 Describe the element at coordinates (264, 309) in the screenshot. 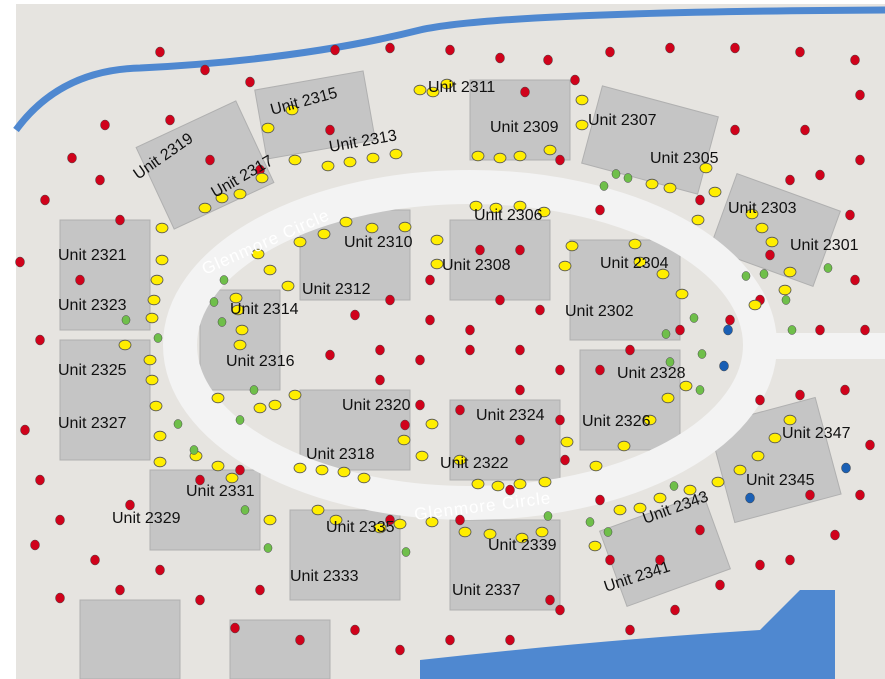

I see `unit-label: Unit 2314` at that location.